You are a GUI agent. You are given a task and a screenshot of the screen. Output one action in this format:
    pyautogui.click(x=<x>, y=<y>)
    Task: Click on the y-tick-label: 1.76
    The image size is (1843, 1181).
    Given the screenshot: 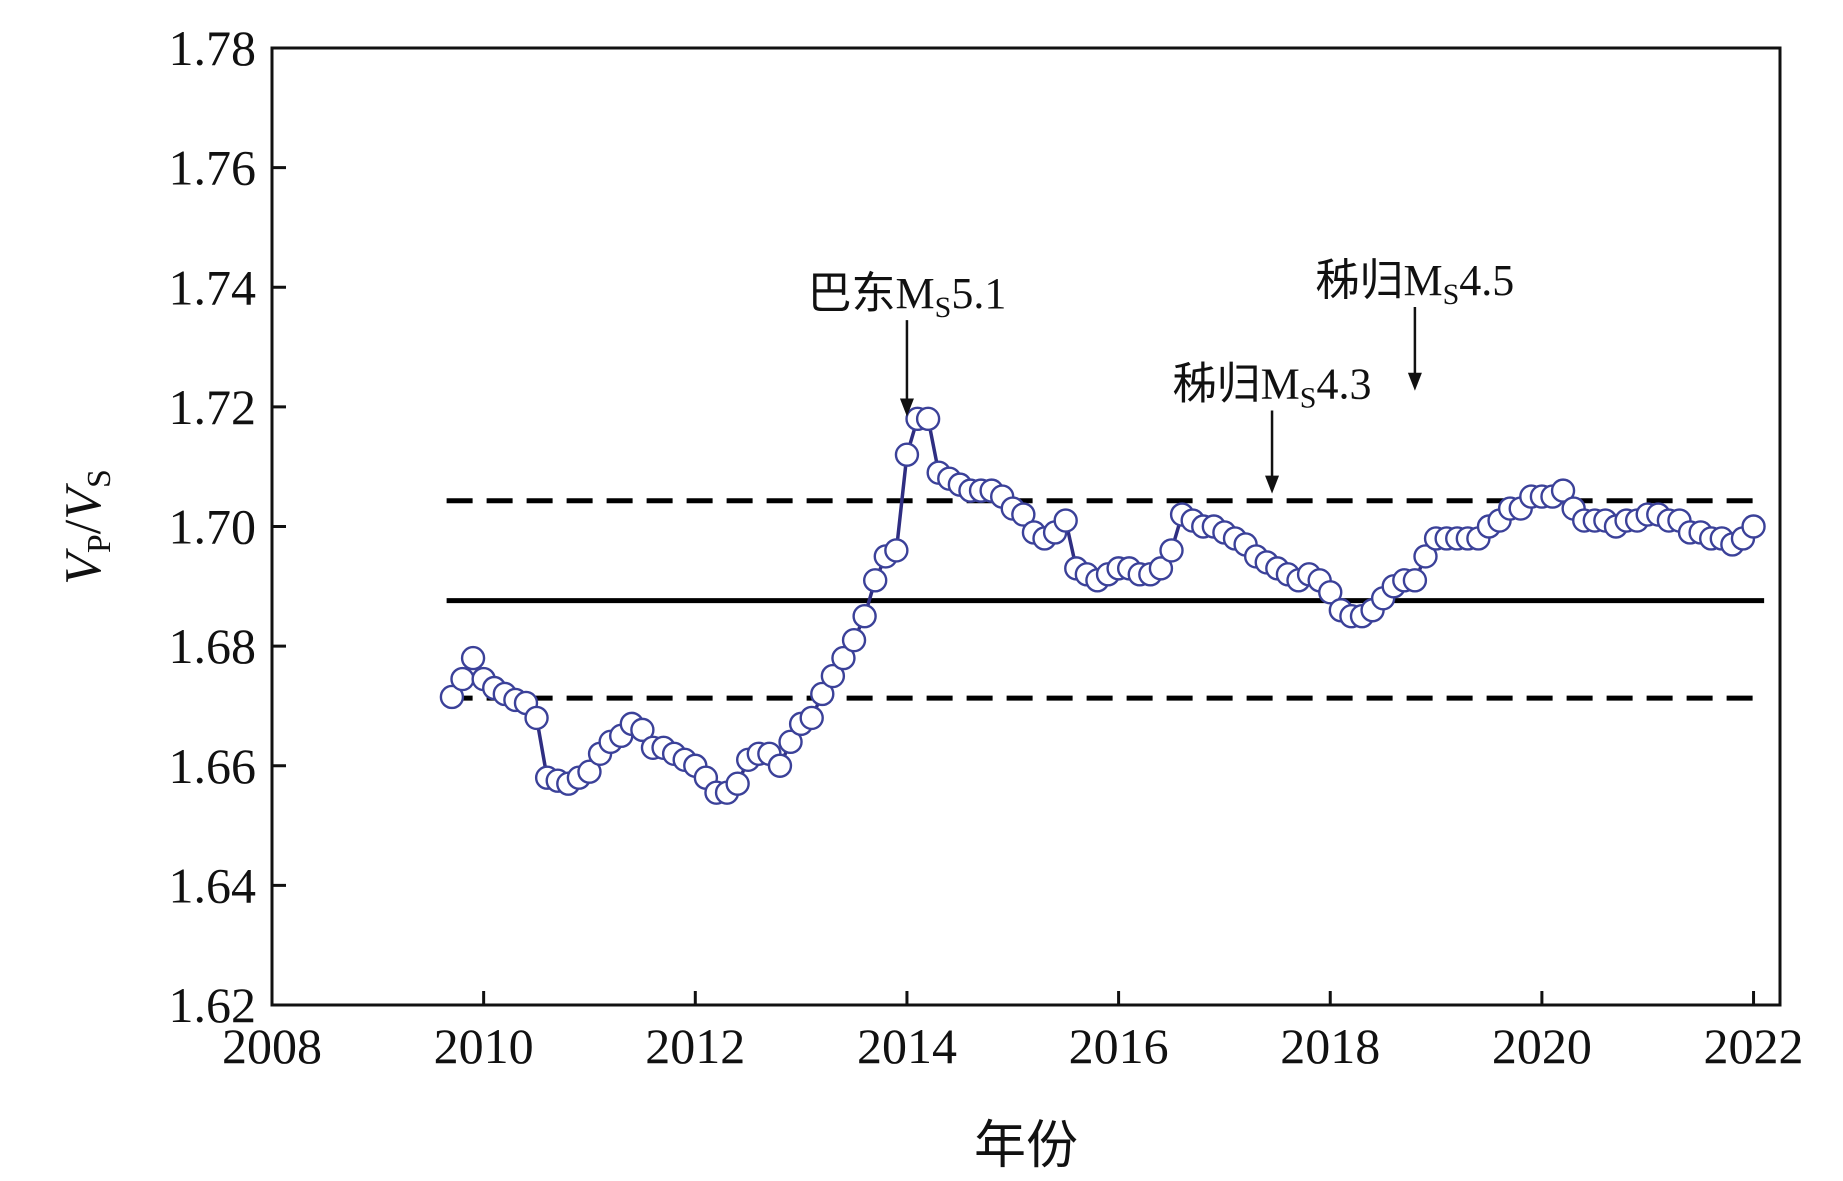 What is the action you would take?
    pyautogui.click(x=213, y=168)
    